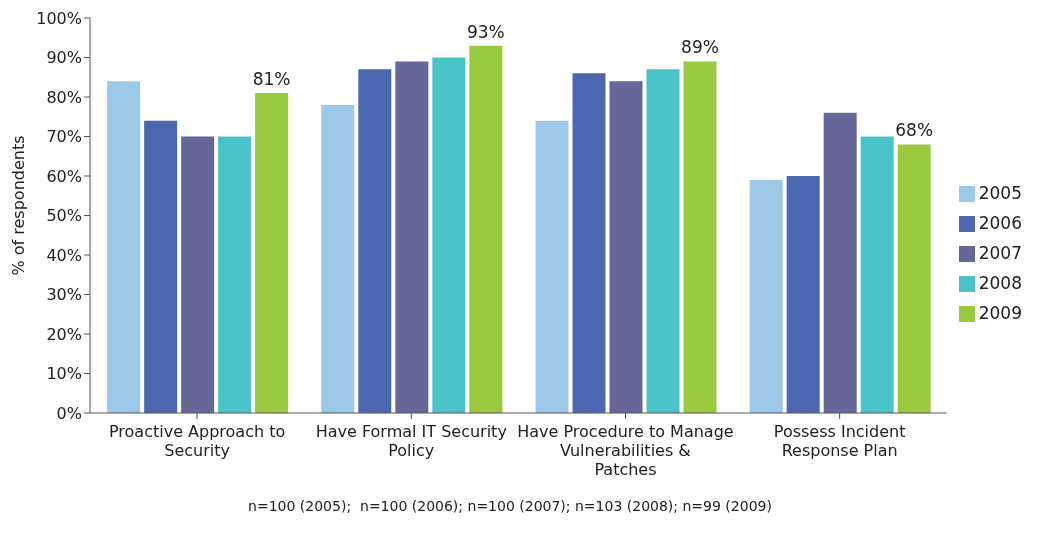 The height and width of the screenshot is (535, 1060). What do you see at coordinates (1000, 223) in the screenshot?
I see `legend-label: 2006` at bounding box center [1000, 223].